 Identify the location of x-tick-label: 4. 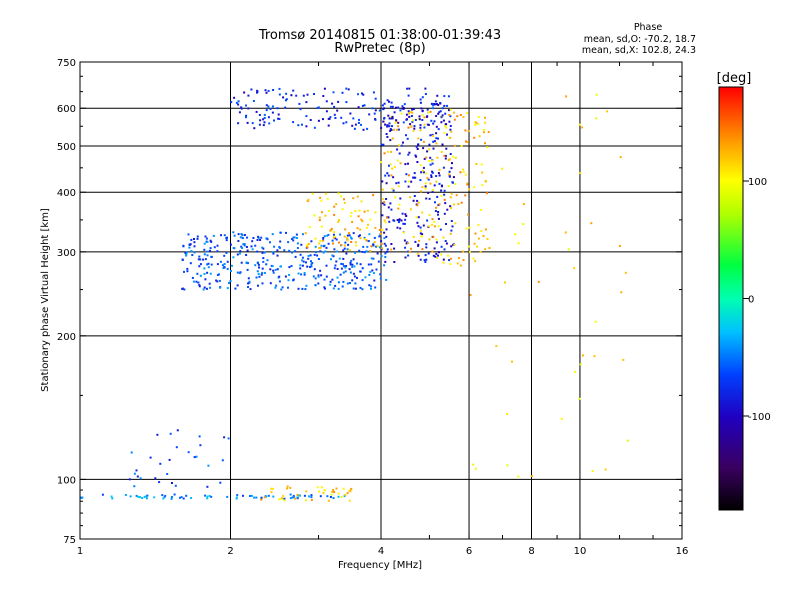
(381, 551).